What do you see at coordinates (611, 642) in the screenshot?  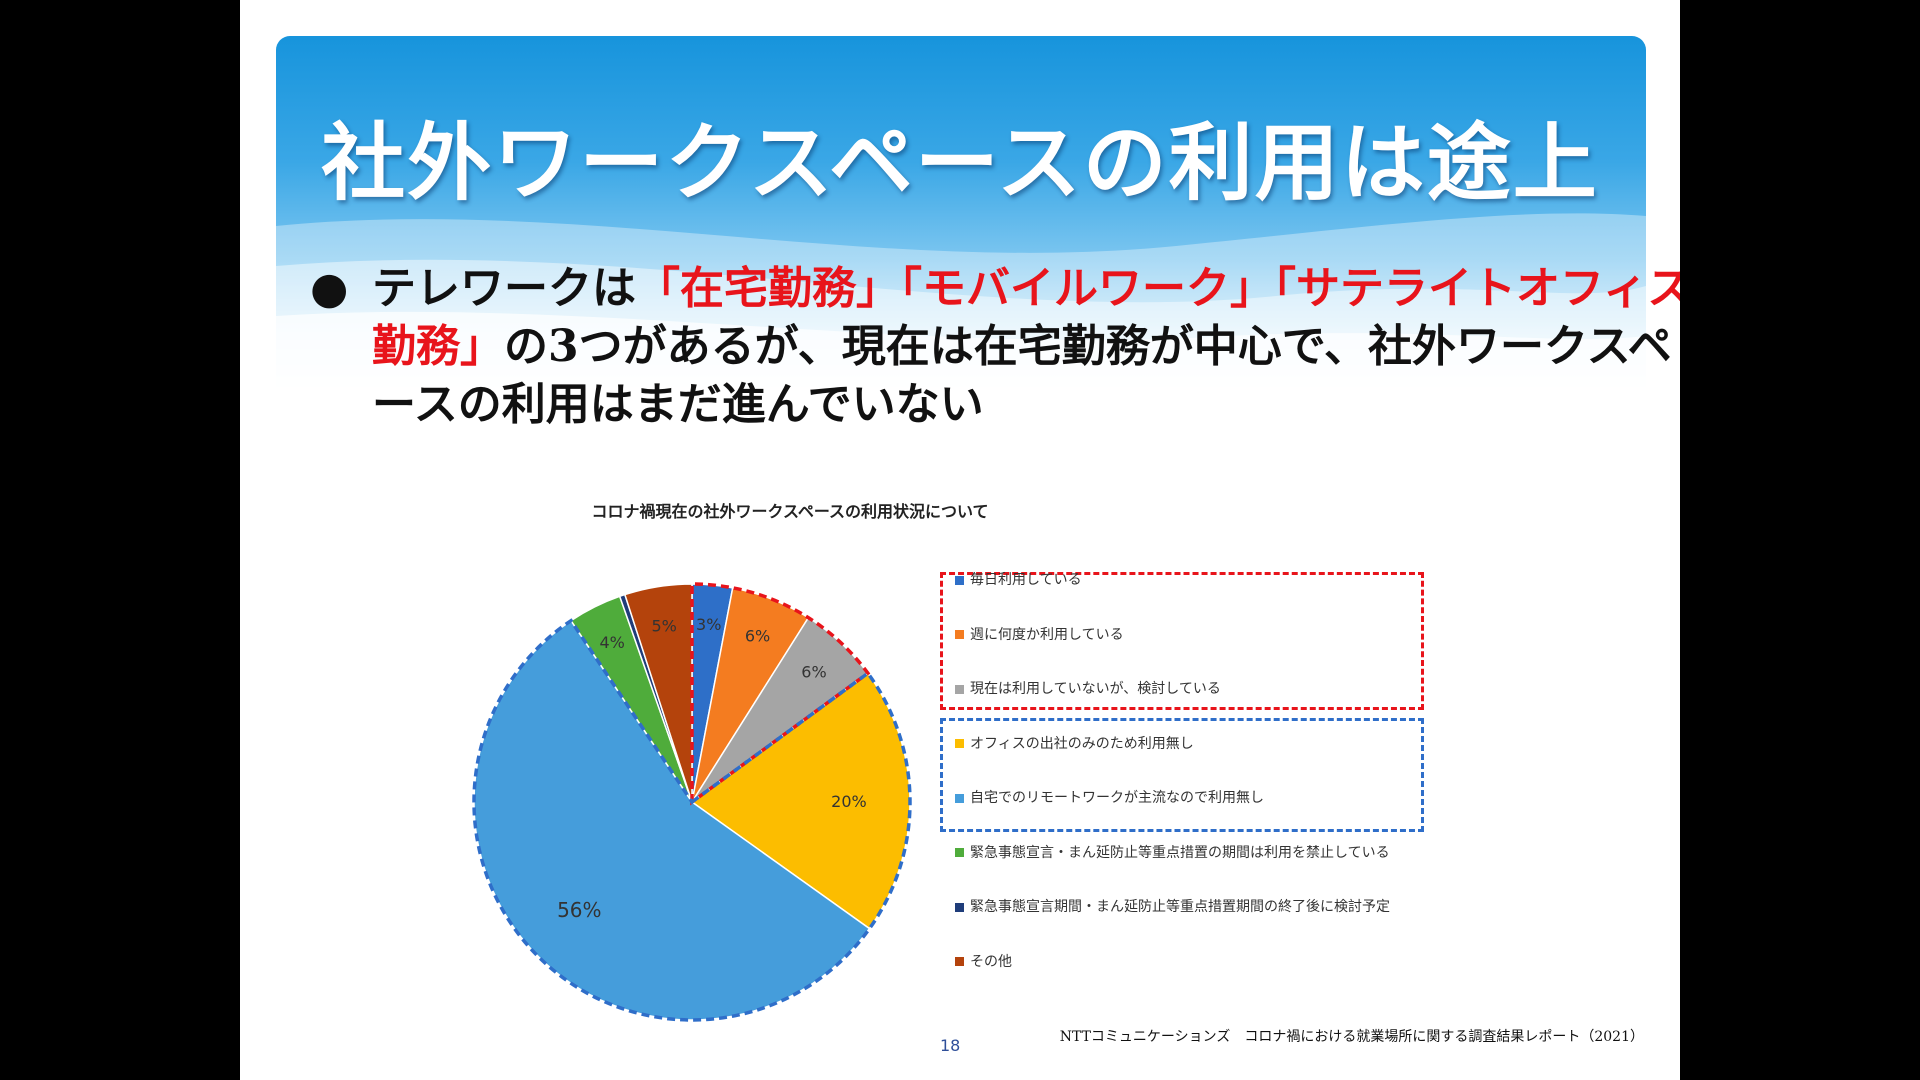 I see `pie-data-label: 4%` at bounding box center [611, 642].